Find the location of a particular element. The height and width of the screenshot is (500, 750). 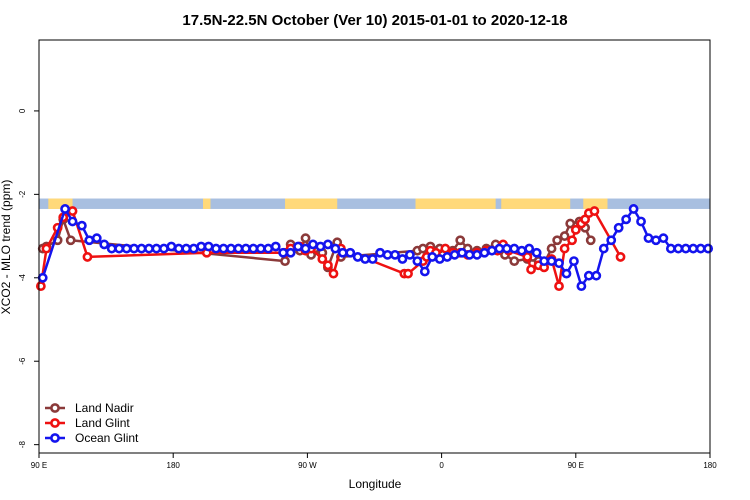

y-tick-label: -6 is located at coordinates (22, 361).